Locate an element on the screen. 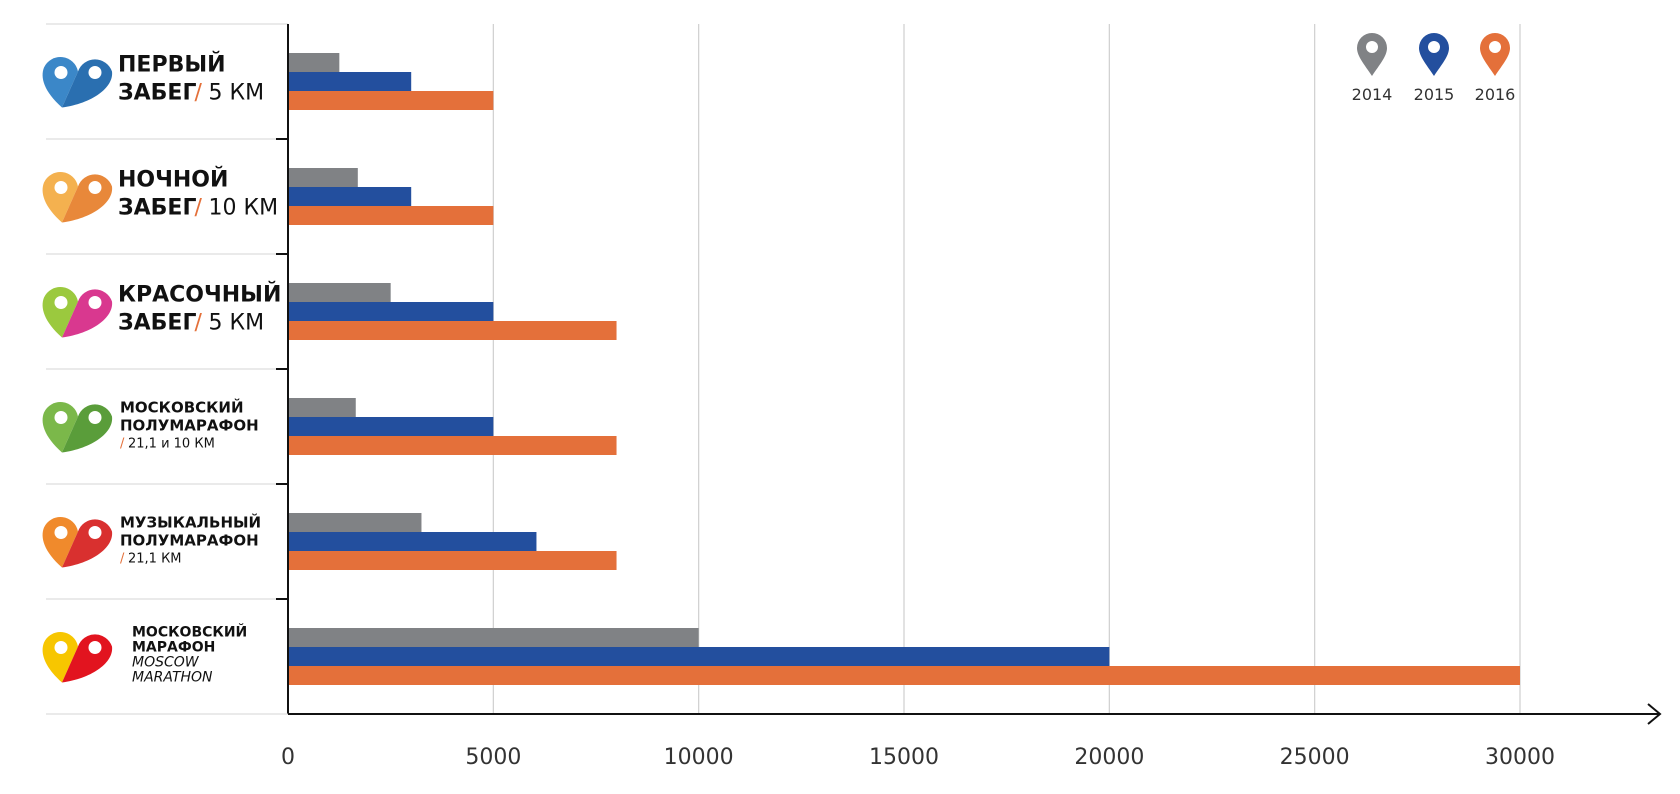 This screenshot has width=1680, height=794. x-tick-labels: 0 5000 10000 15000 20000 25000 30000 is located at coordinates (918, 757).